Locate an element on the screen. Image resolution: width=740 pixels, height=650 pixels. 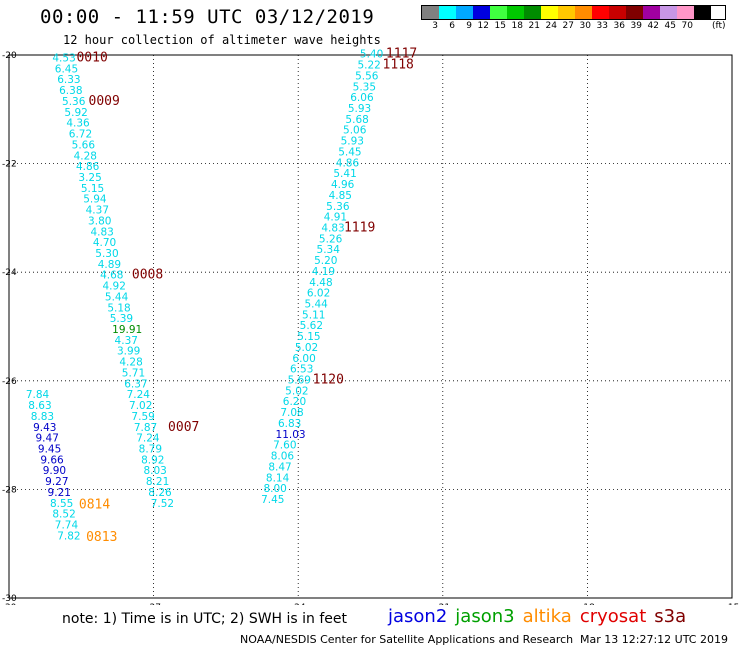
pass-time-label: 0009 is located at coordinates (104, 101).